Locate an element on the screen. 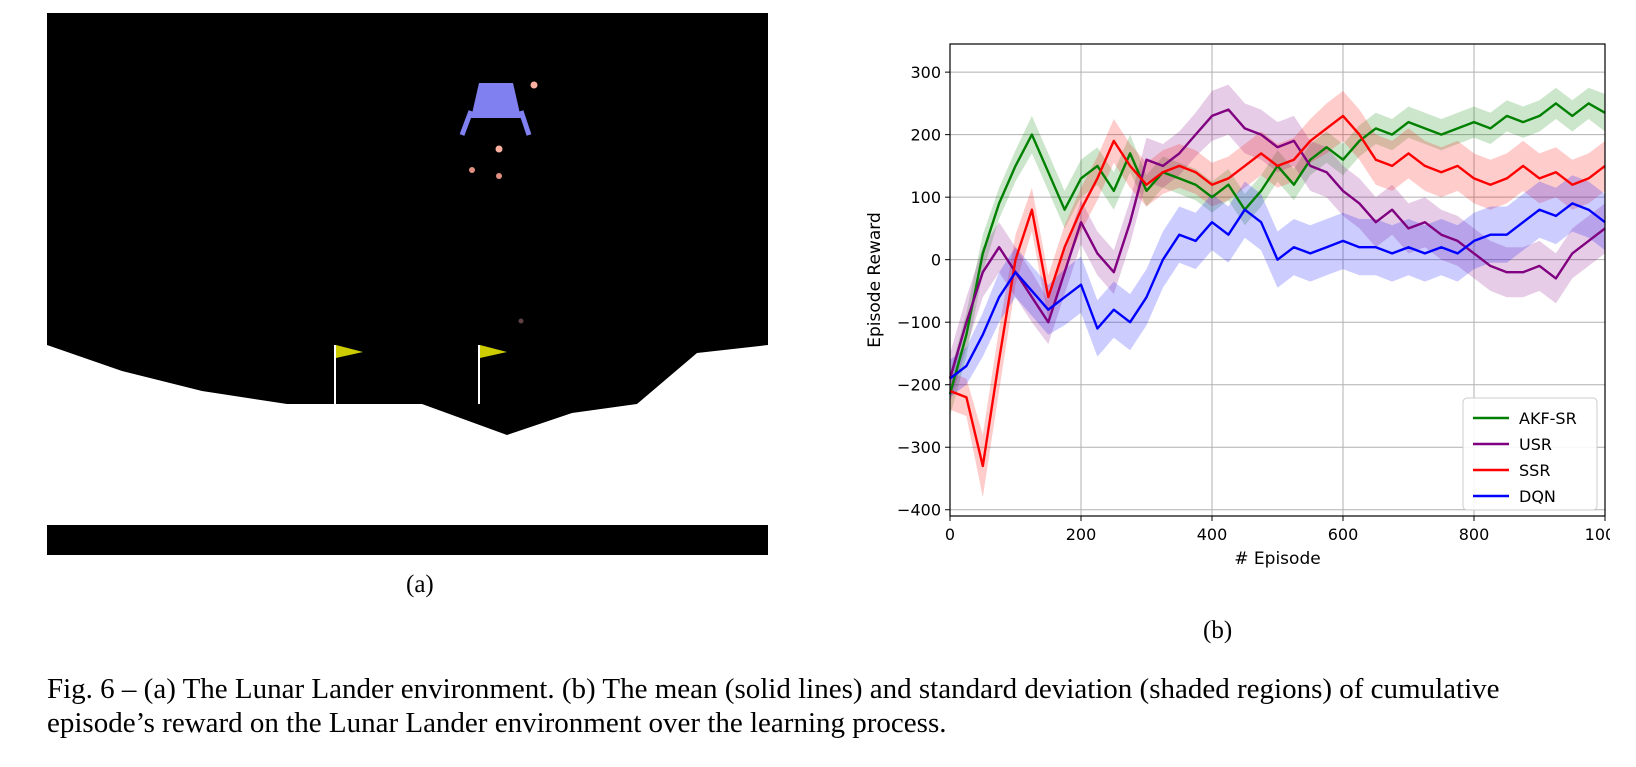 The image size is (1636, 767). moon-surface is located at coordinates (407, 435).